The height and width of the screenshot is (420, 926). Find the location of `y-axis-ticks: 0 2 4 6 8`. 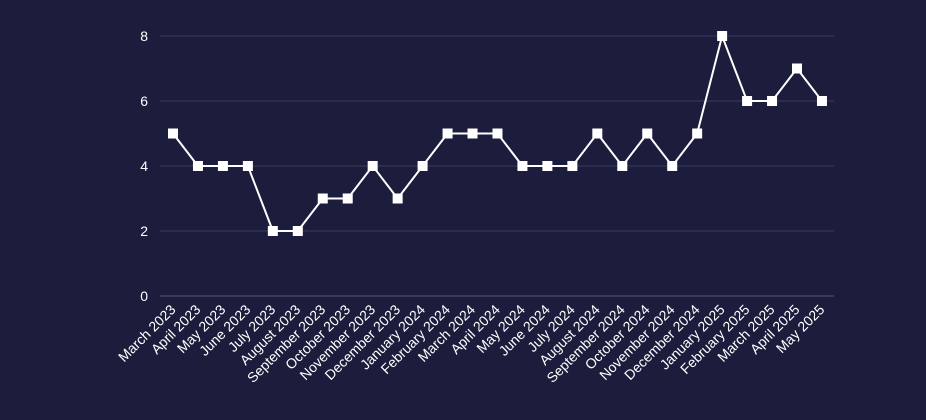

y-axis-ticks: 0 2 4 6 8 is located at coordinates (144, 166).